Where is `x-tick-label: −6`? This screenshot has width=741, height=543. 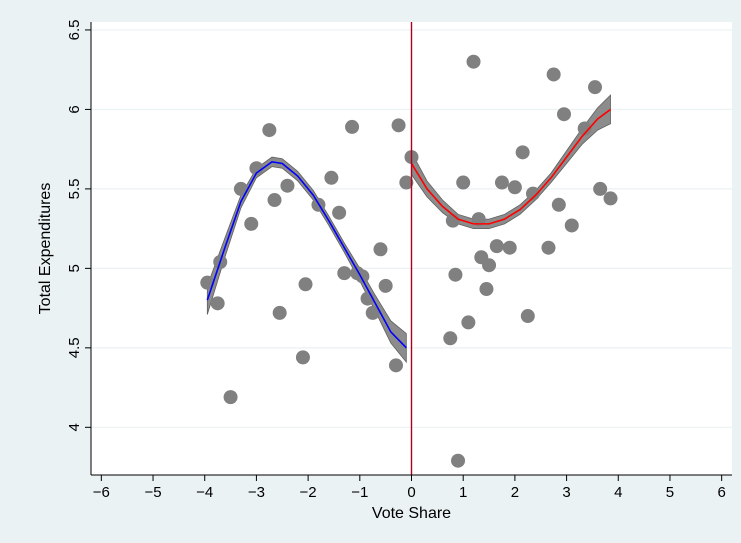 x-tick-label: −6 is located at coordinates (101, 492).